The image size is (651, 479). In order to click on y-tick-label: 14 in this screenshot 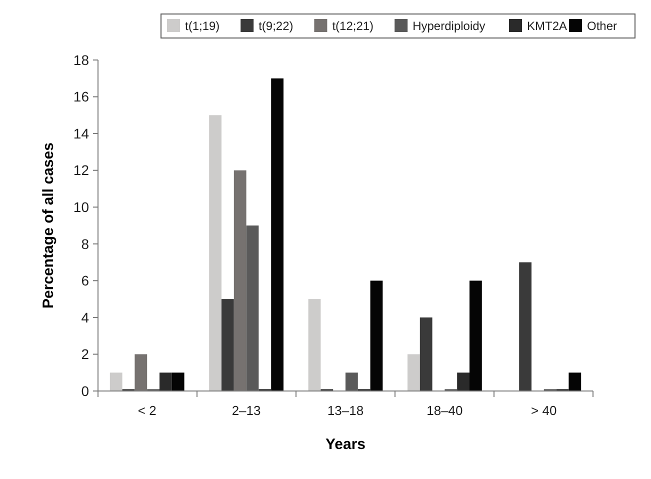, I will do `click(81, 133)`.